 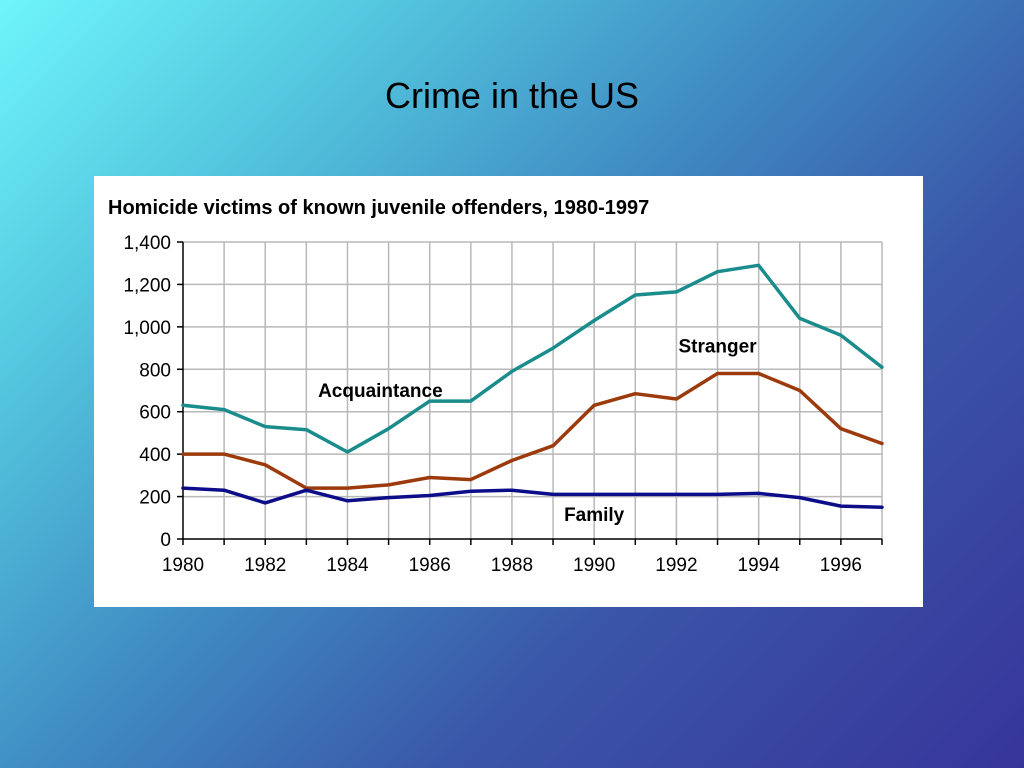 I want to click on chart-series-labels: Acquaintance Stranger Family, so click(x=537, y=431).